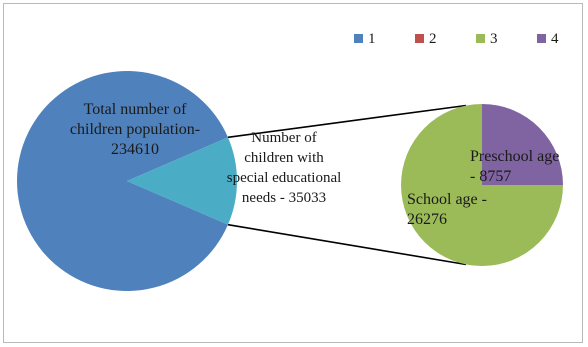  What do you see at coordinates (372, 39) in the screenshot?
I see `legend-label-1: 1` at bounding box center [372, 39].